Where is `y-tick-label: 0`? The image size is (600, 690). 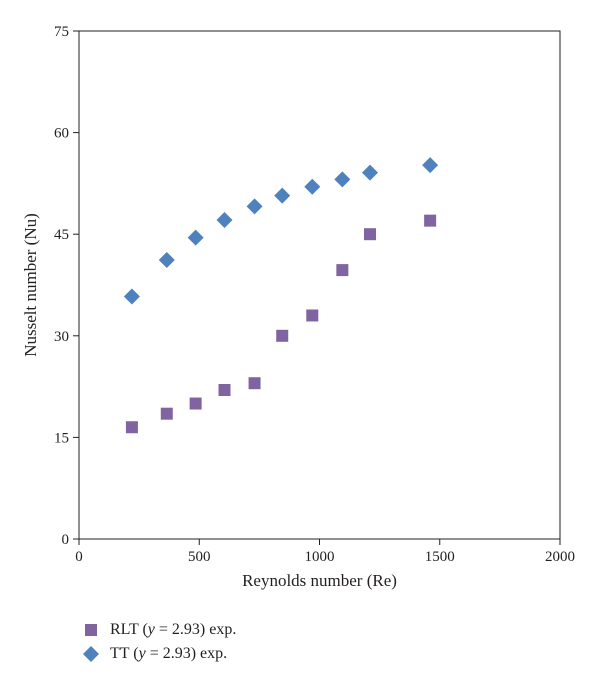
y-tick-label: 0 is located at coordinates (66, 540).